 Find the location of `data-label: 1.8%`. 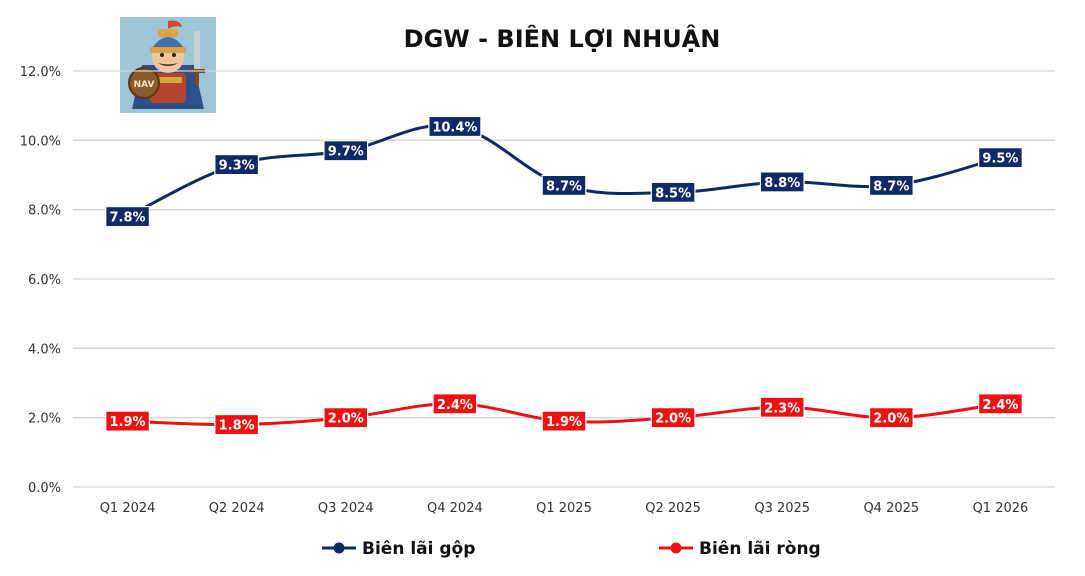

data-label: 1.8% is located at coordinates (237, 425).